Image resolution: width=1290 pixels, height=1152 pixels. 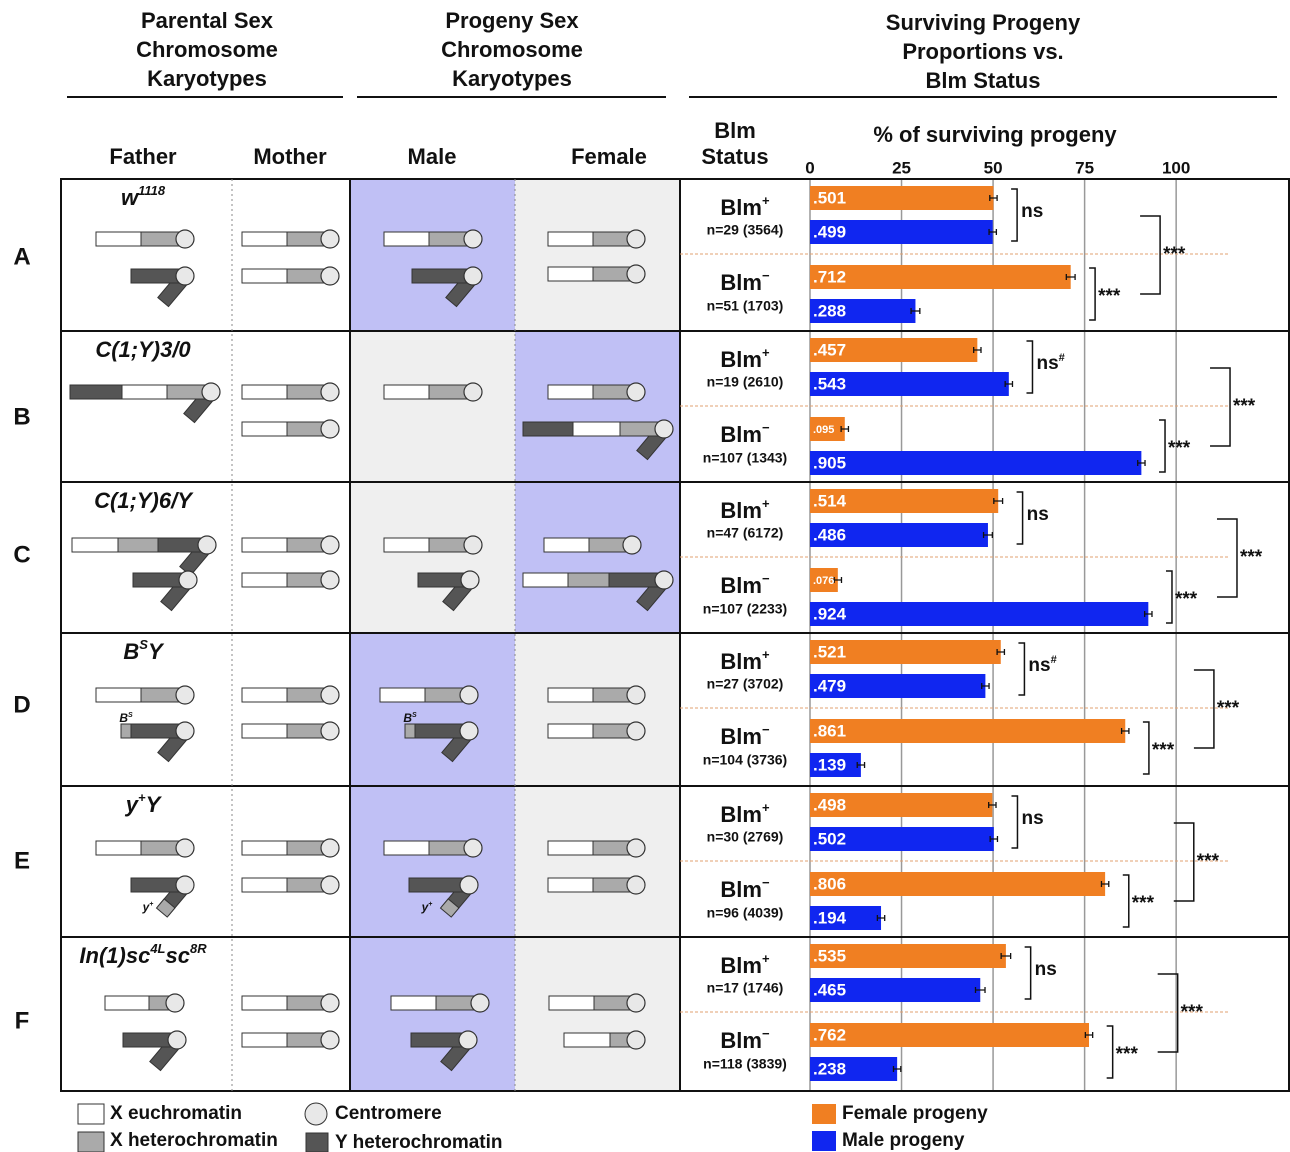 What do you see at coordinates (830, 613) in the screenshot?
I see `value-label: .924` at bounding box center [830, 613].